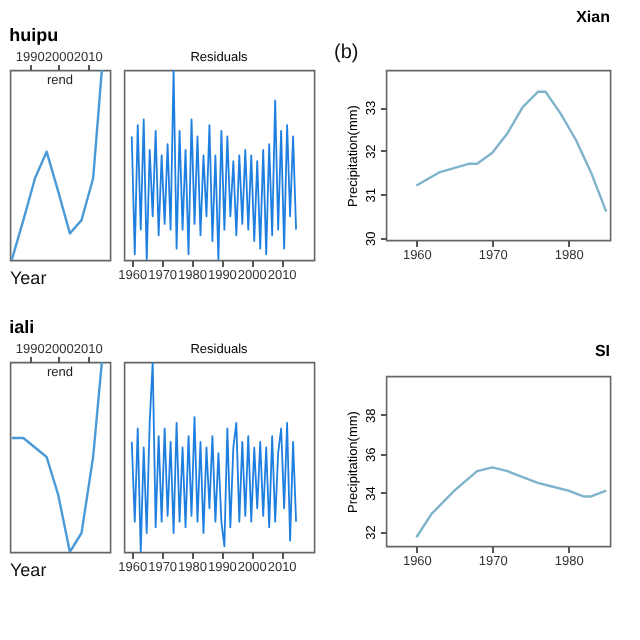 This screenshot has height=640, width=640. I want to click on chart-title: huipu, so click(34, 35).